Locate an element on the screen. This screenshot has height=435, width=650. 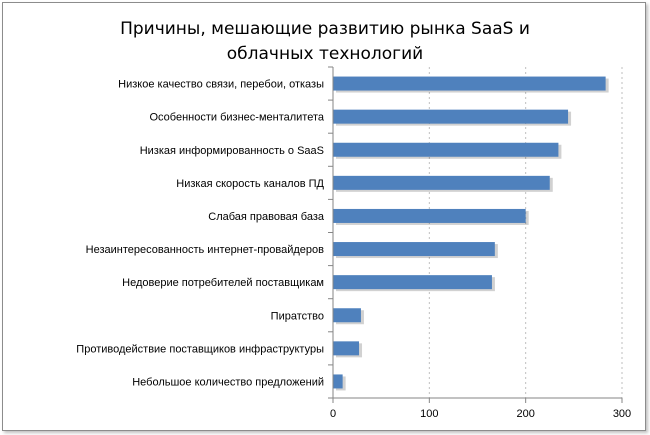
category-label: Небольшое количество предложений is located at coordinates (228, 382).